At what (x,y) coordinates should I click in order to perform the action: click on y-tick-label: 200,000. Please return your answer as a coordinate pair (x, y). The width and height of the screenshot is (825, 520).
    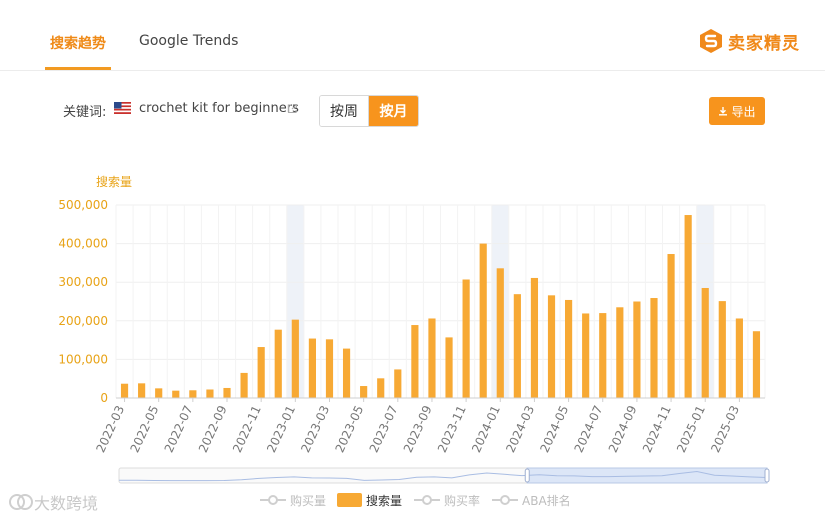
    Looking at the image, I should click on (83, 321).